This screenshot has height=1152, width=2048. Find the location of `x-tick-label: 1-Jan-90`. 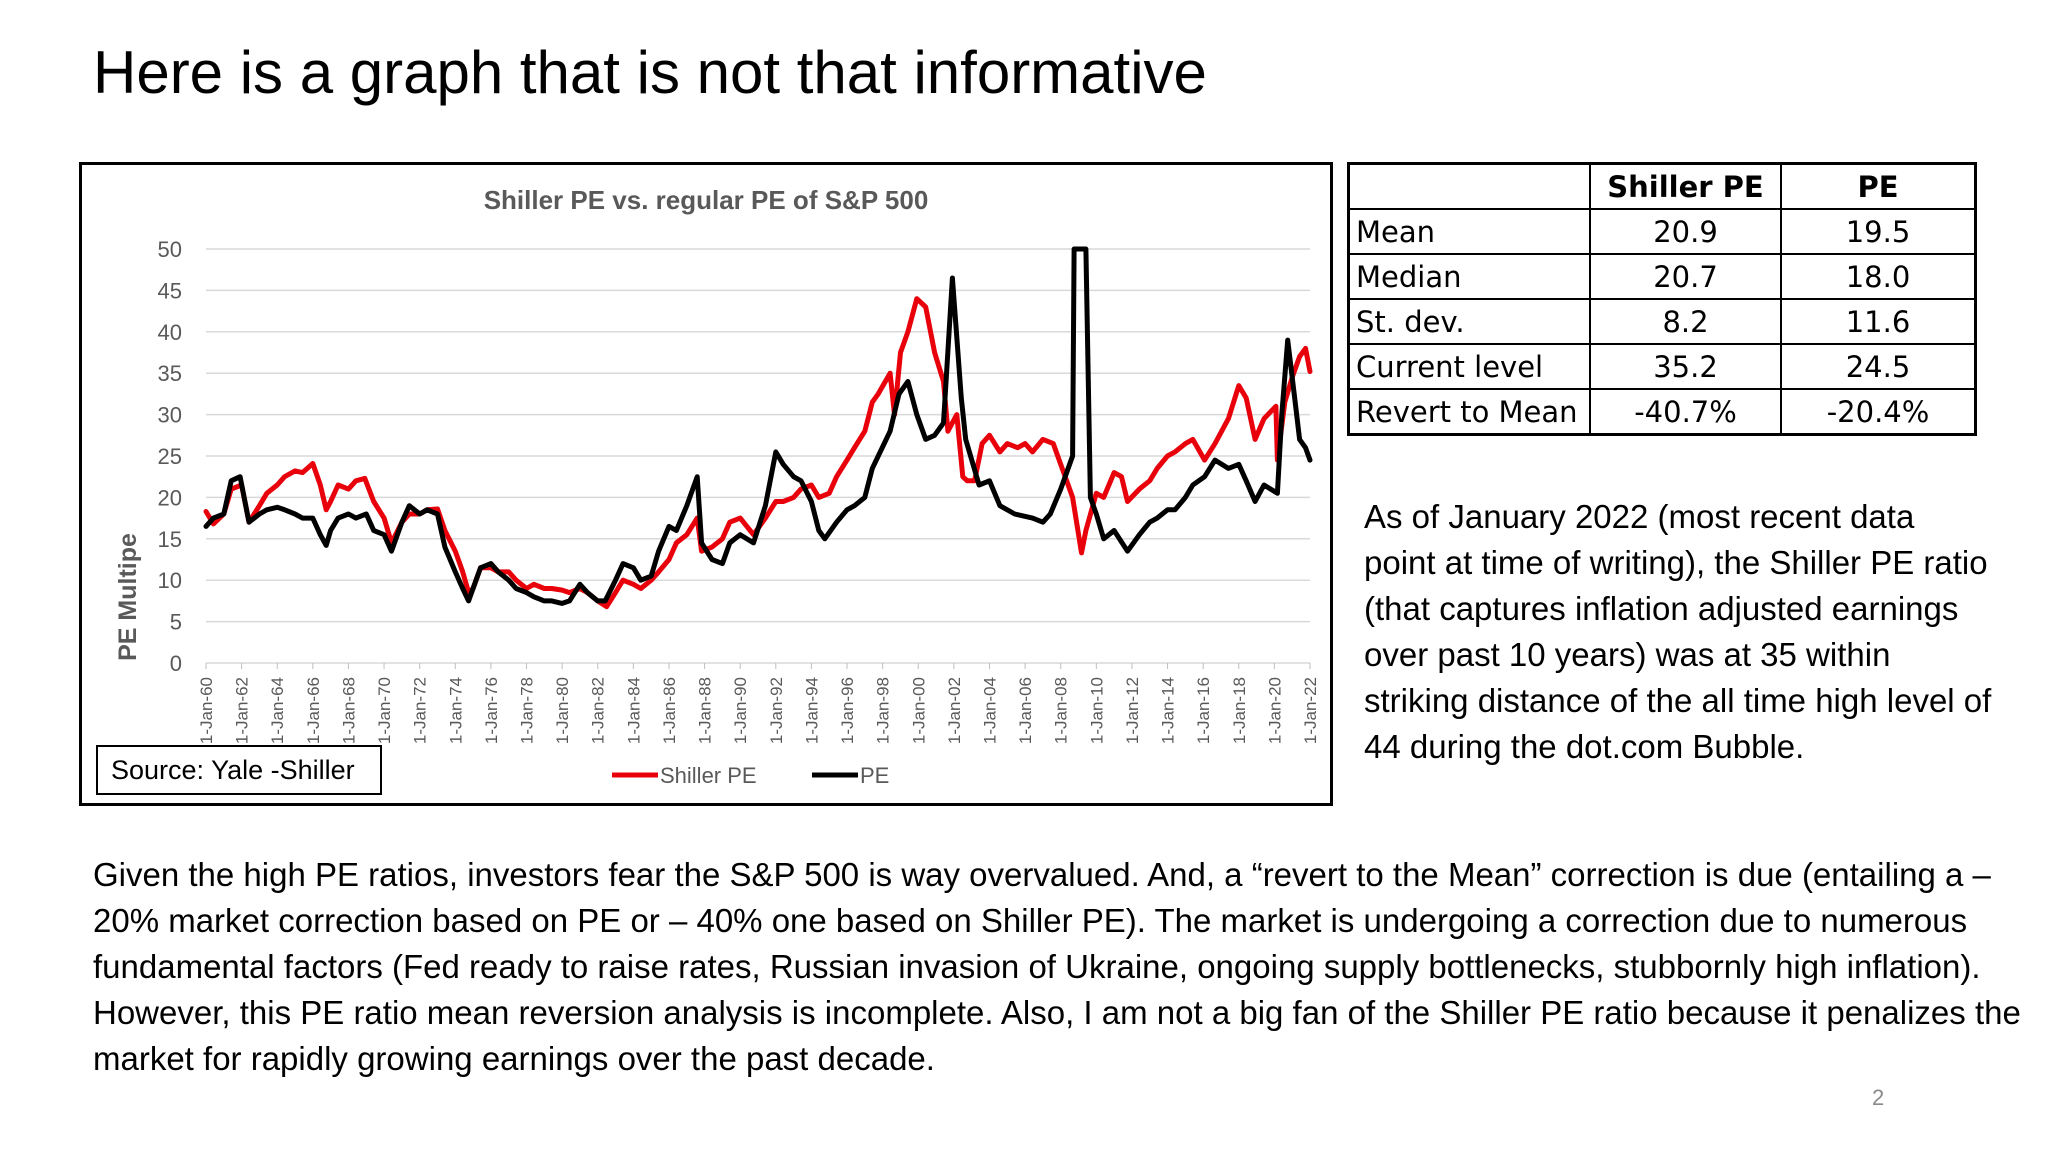

x-tick-label: 1-Jan-90 is located at coordinates (740, 710).